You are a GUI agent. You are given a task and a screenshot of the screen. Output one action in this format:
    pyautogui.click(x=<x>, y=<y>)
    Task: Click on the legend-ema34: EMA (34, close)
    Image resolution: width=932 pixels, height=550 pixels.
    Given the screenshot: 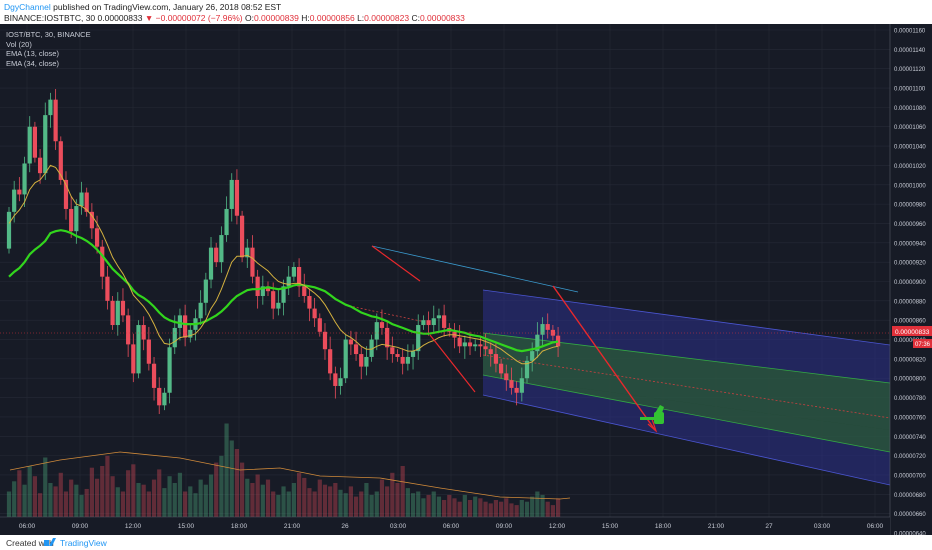 What is the action you would take?
    pyautogui.click(x=32, y=63)
    